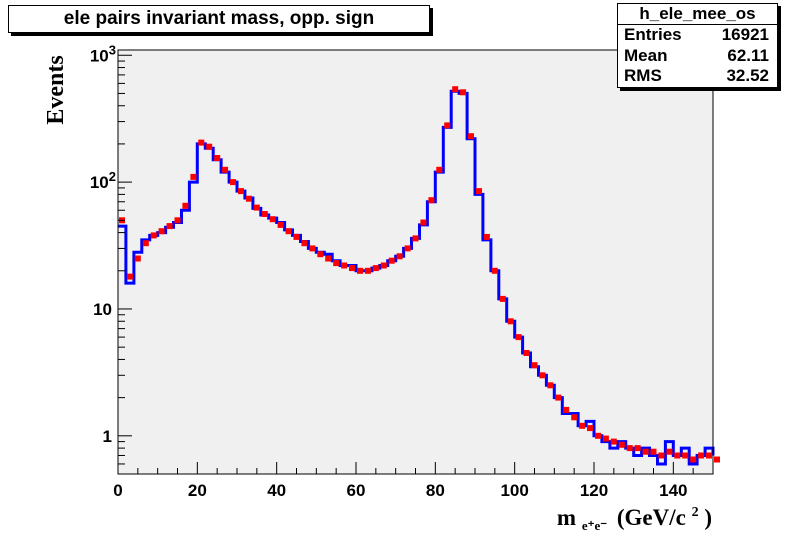 The width and height of the screenshot is (792, 544). I want to click on x-tick-label: 60, so click(356, 490).